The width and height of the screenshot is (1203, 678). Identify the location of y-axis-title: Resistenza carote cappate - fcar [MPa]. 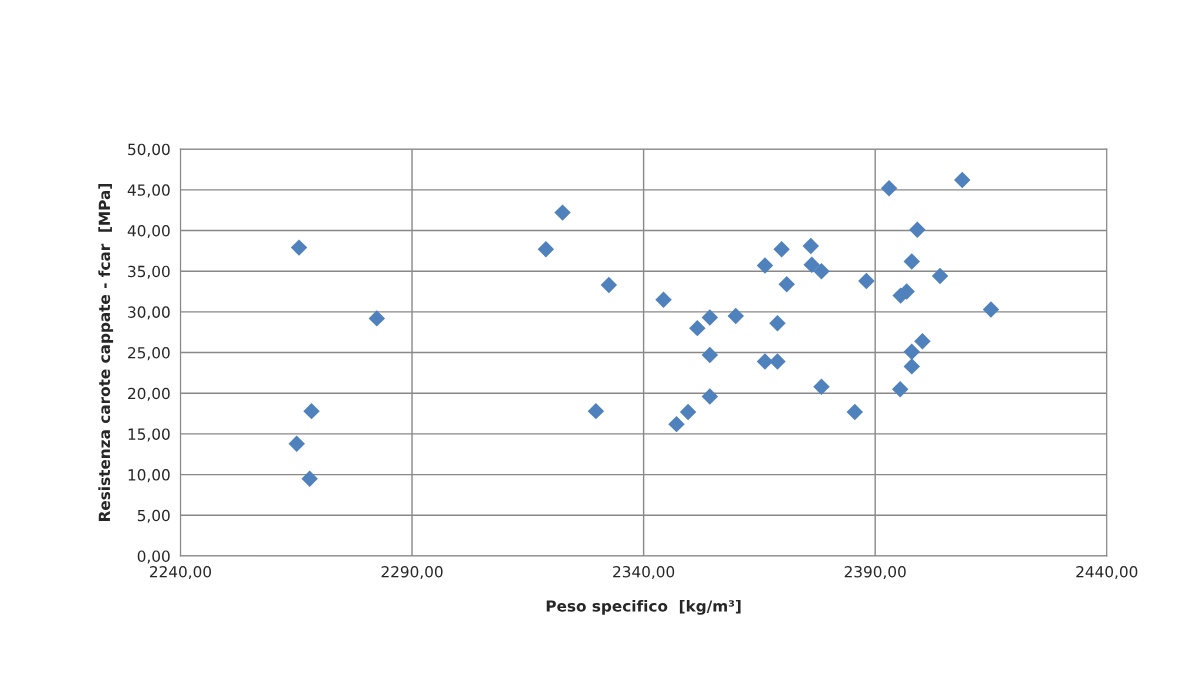
(106, 352).